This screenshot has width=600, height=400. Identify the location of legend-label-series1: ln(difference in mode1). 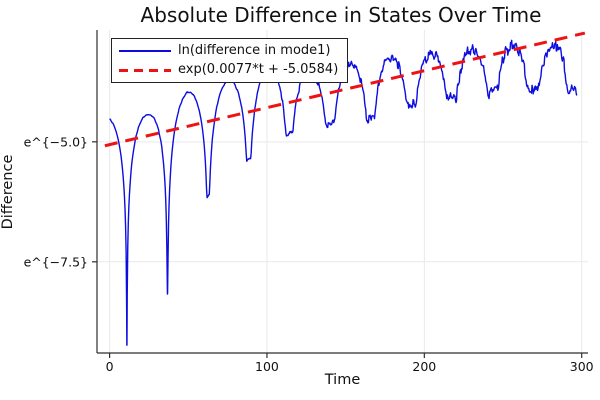
(254, 50).